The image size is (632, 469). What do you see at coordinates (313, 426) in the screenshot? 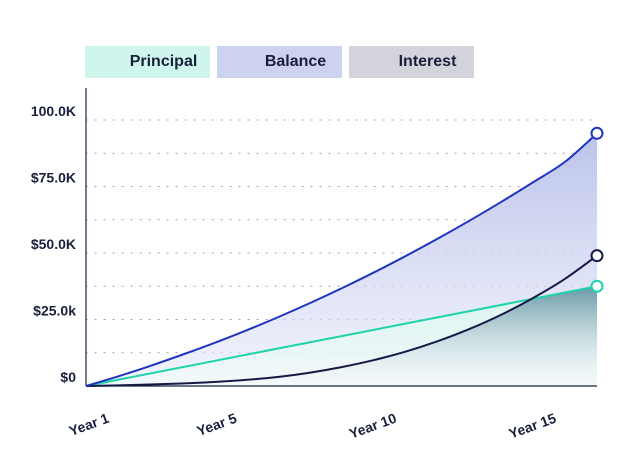
I see `x-axis-ticks: Year 1 Year 5 Year 10 Year 15` at bounding box center [313, 426].